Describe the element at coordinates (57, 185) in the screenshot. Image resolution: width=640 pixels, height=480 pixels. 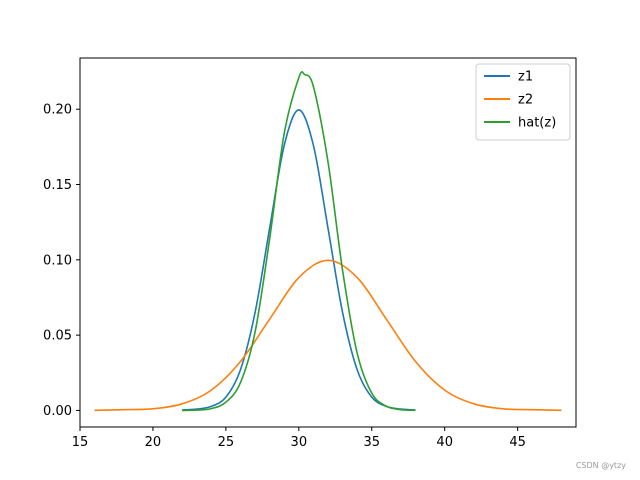
I see `y-tick-label: 0.15` at that location.